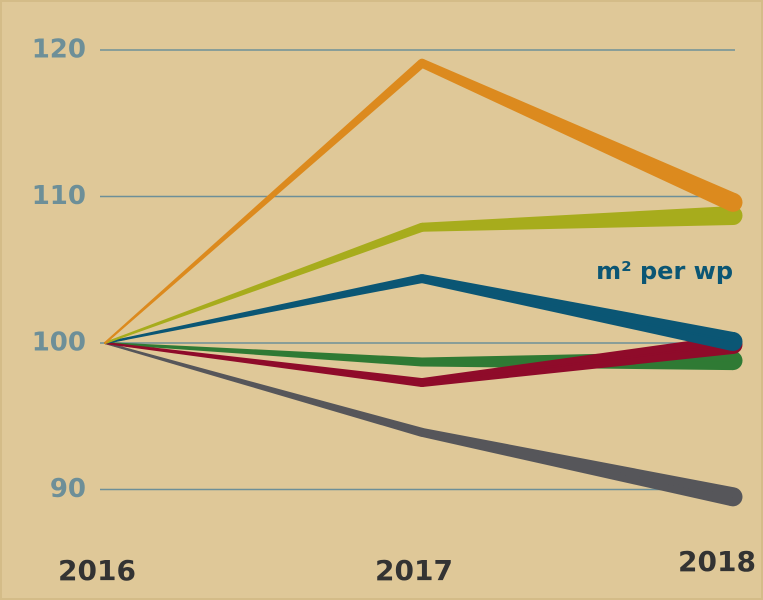 This screenshot has width=763, height=600. Describe the element at coordinates (717, 561) in the screenshot. I see `x-tick-label: 2018` at that location.